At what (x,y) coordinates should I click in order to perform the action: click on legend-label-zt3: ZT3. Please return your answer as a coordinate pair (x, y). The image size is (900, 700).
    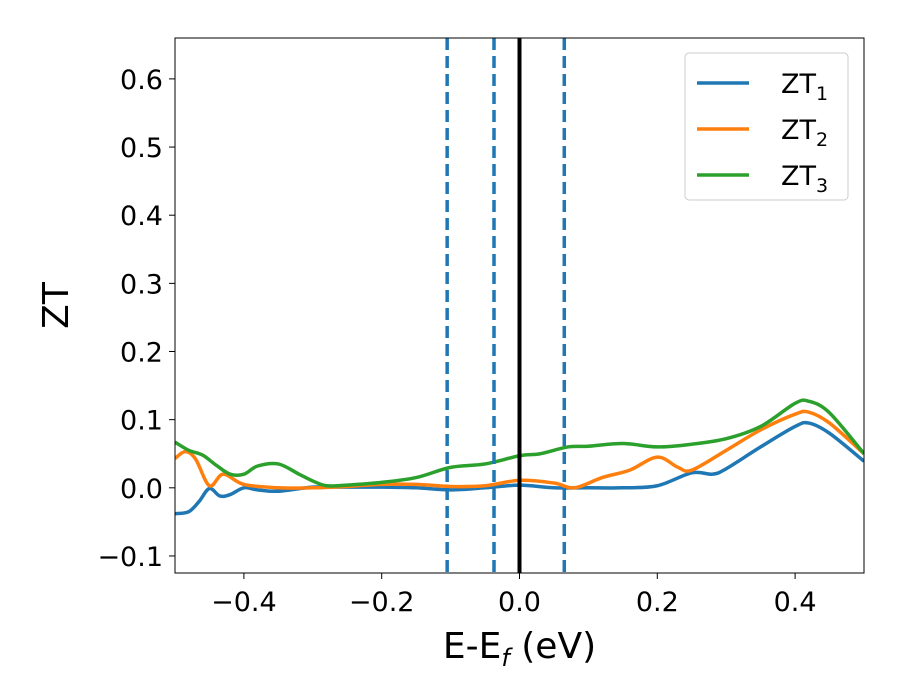
    Looking at the image, I should click on (804, 179).